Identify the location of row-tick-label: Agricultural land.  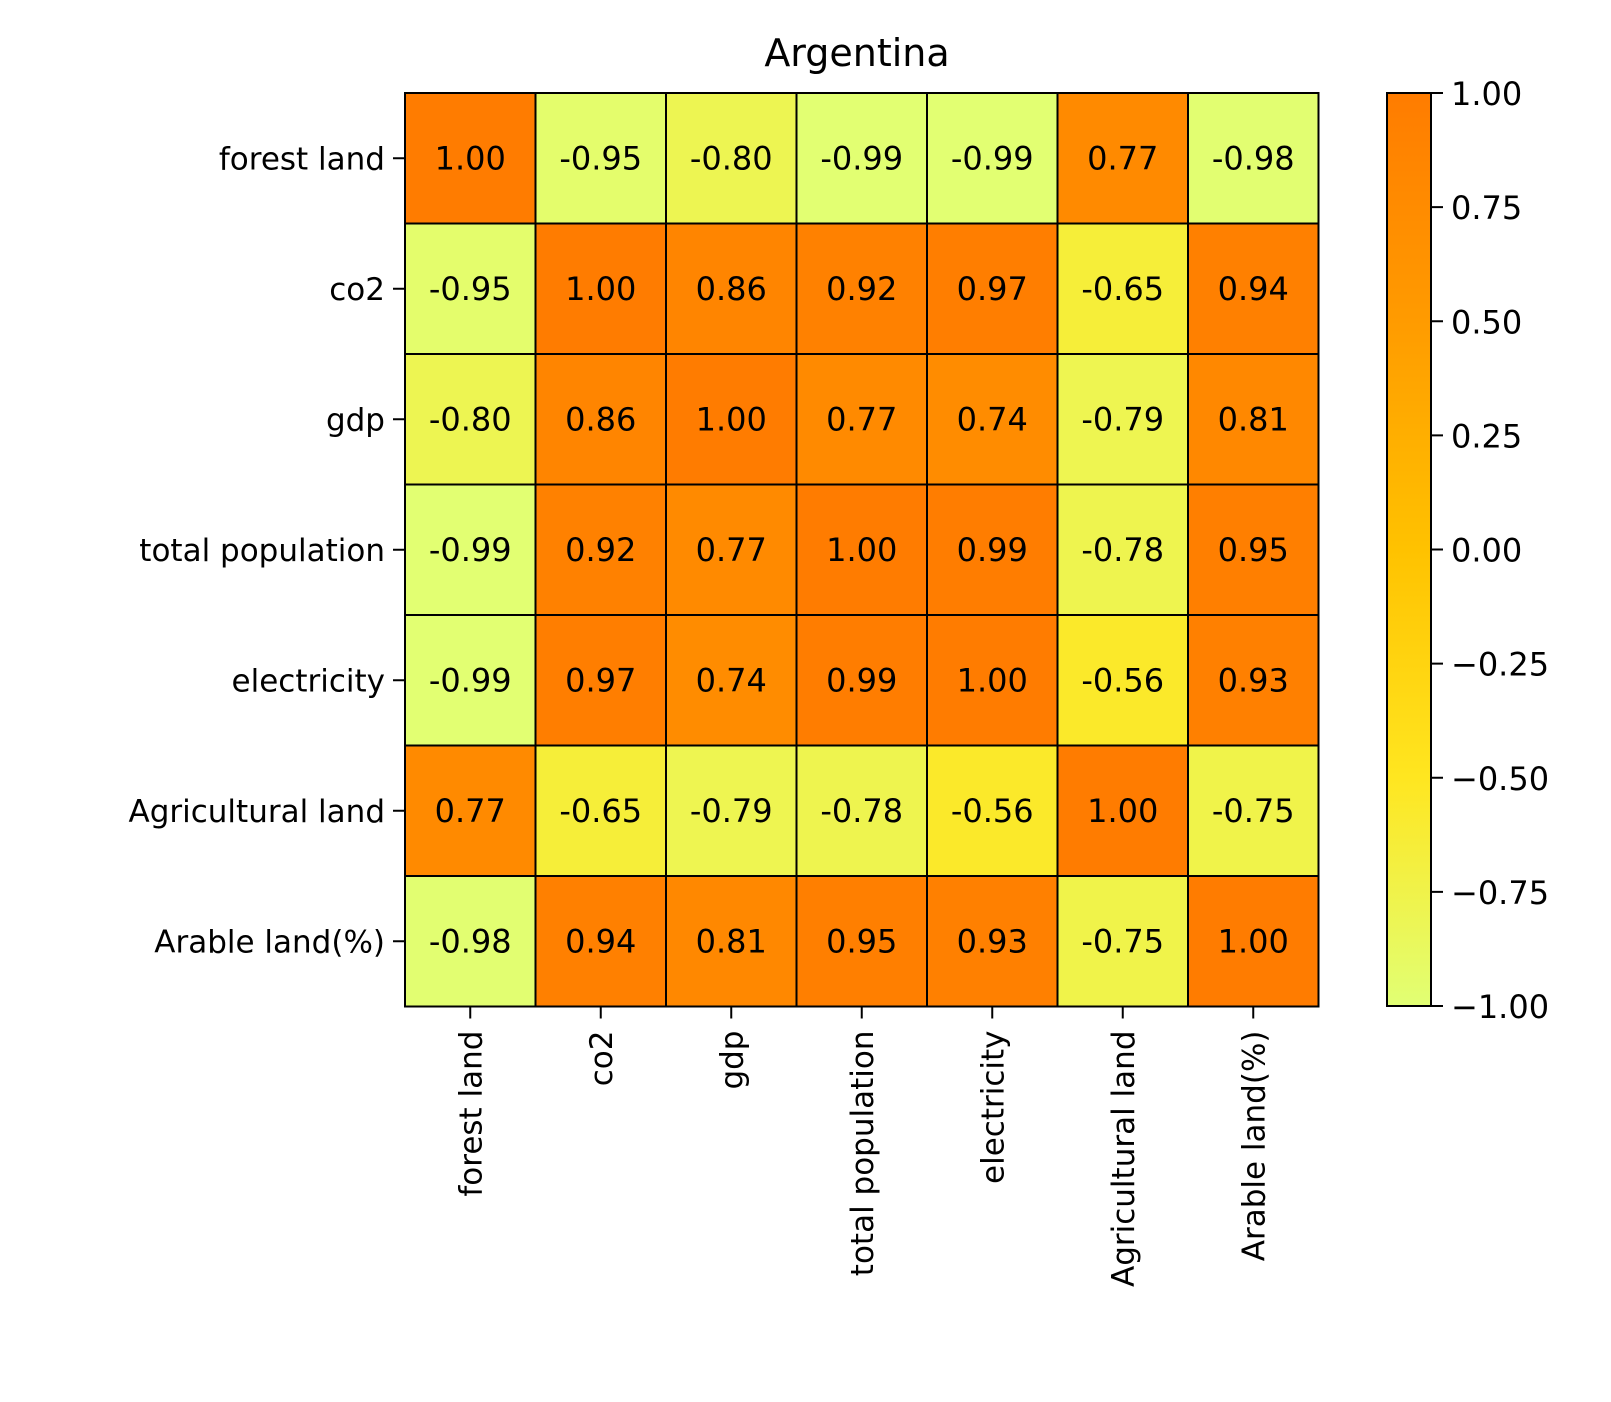
(257, 812).